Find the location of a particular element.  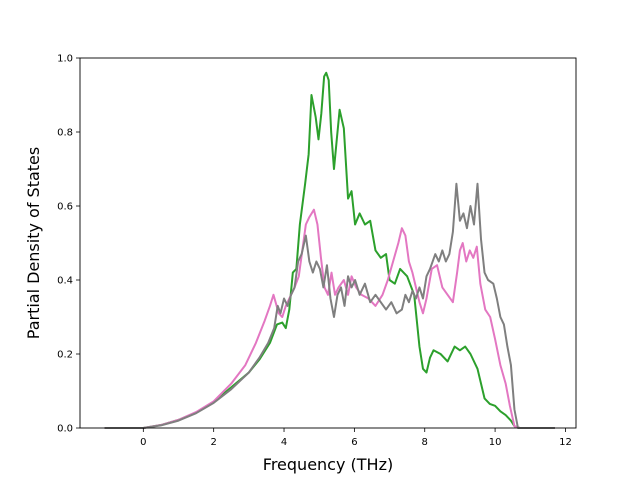

x-tick-label: 12 is located at coordinates (565, 442).